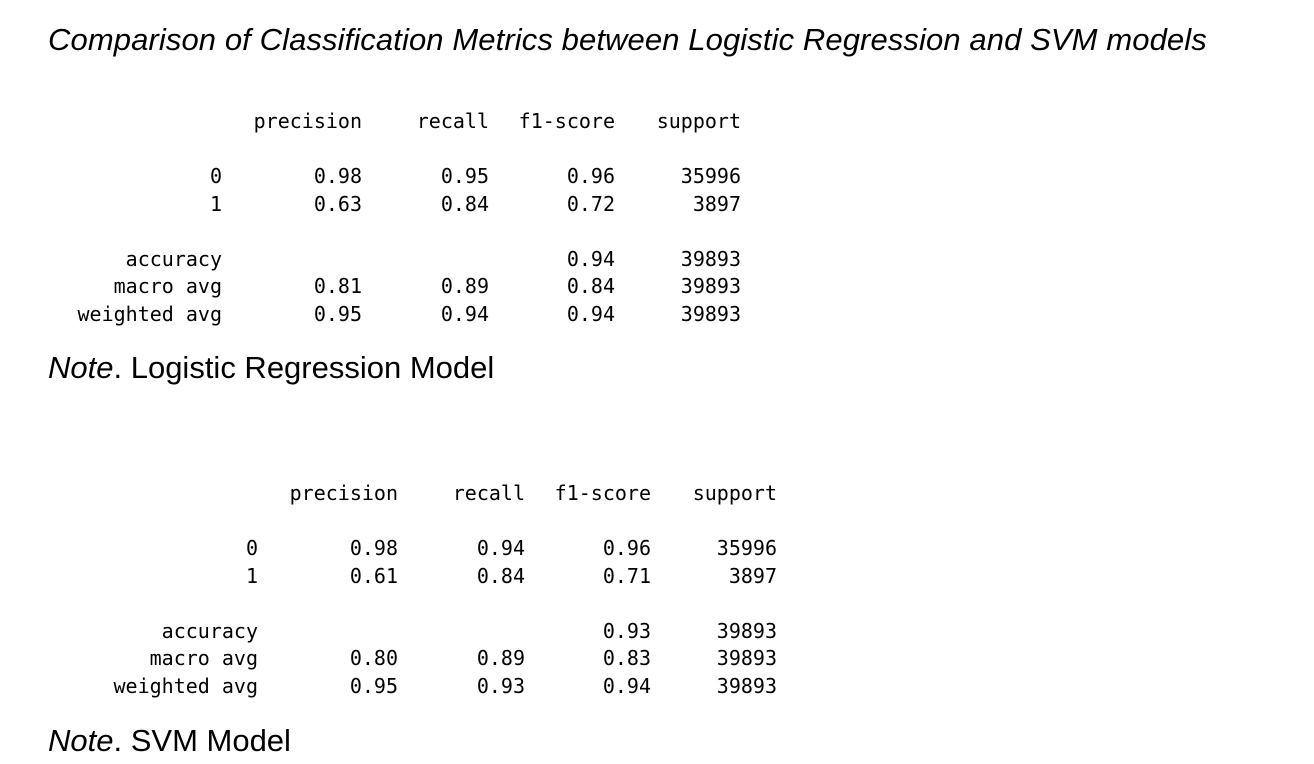 Image resolution: width=1314 pixels, height=764 pixels. Describe the element at coordinates (434, 549) in the screenshot. I see `class-row-0: 0 0.98 0.94 0.96 35996` at that location.